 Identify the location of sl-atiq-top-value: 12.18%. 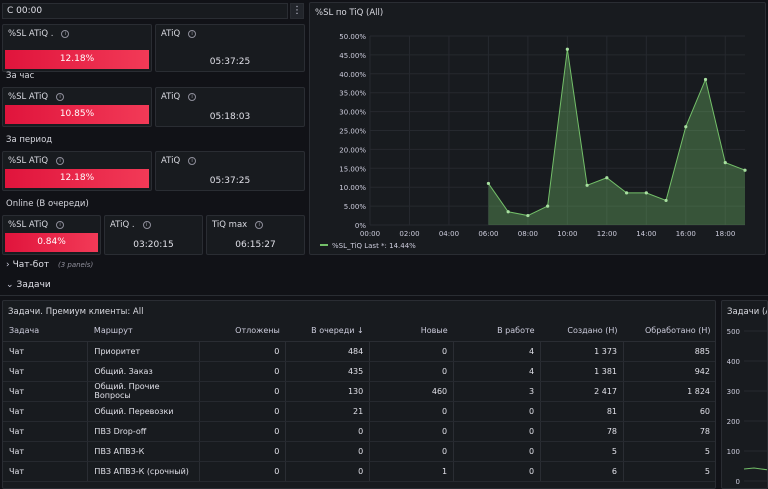
(77, 59).